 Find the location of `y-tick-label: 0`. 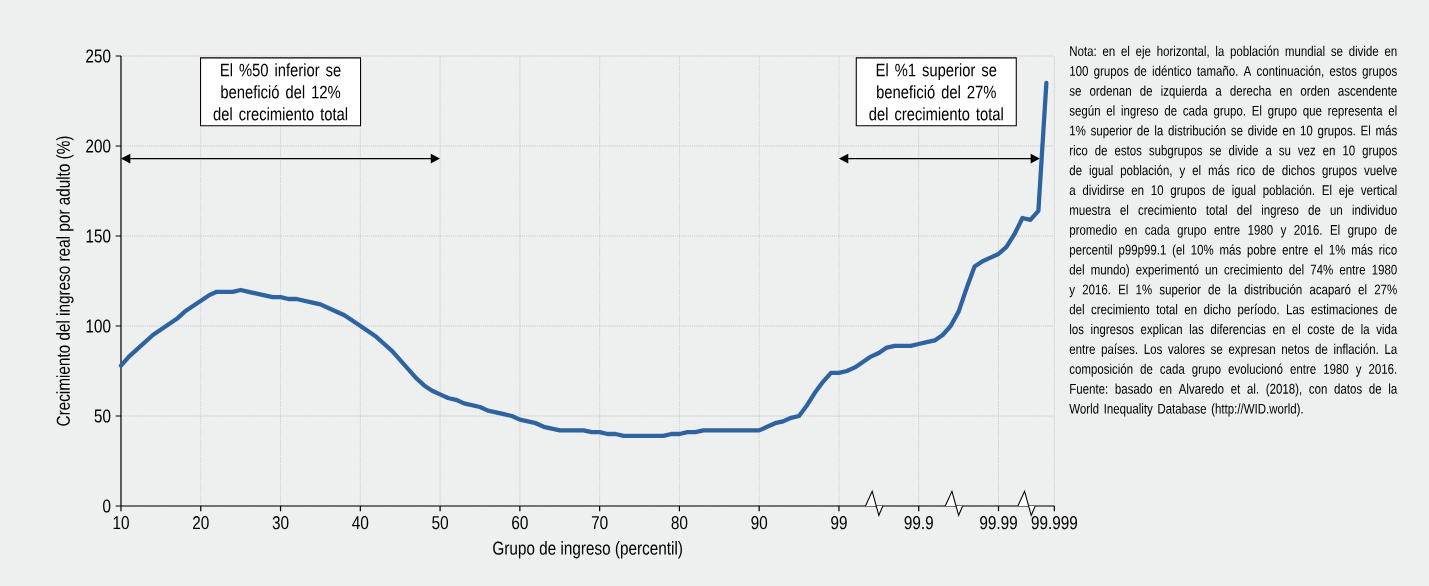

y-tick-label: 0 is located at coordinates (107, 506).